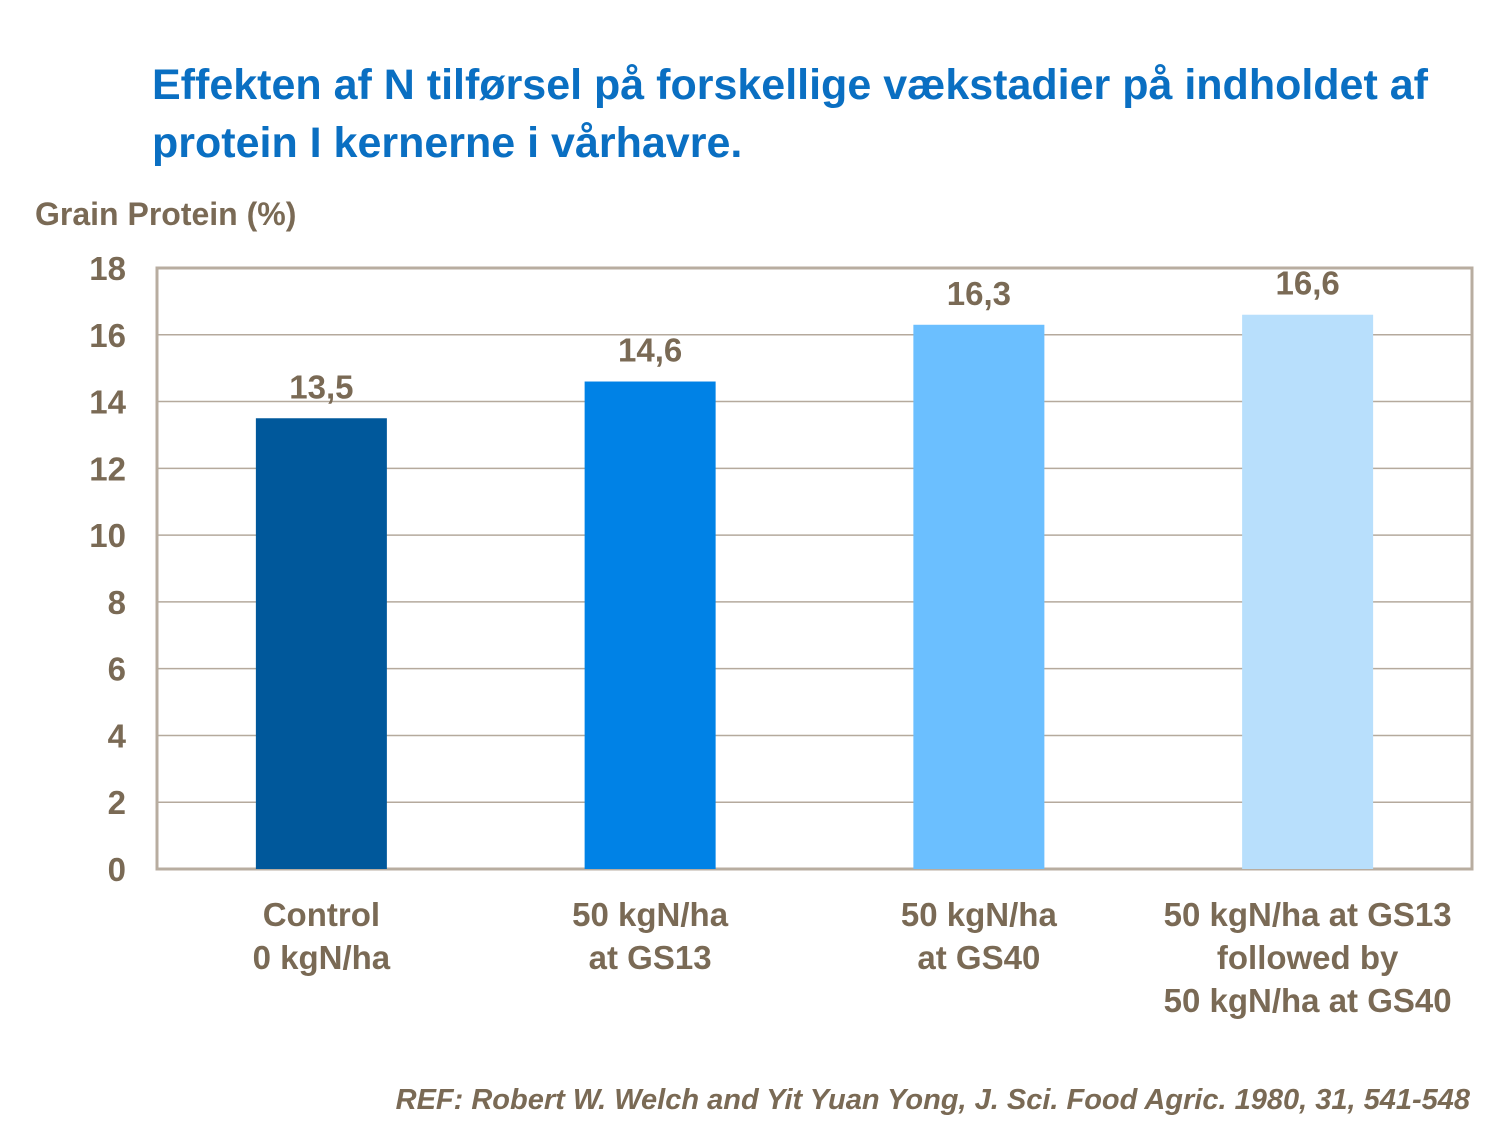 This screenshot has height=1125, width=1500. What do you see at coordinates (107, 268) in the screenshot?
I see `y-tick-label: 18` at bounding box center [107, 268].